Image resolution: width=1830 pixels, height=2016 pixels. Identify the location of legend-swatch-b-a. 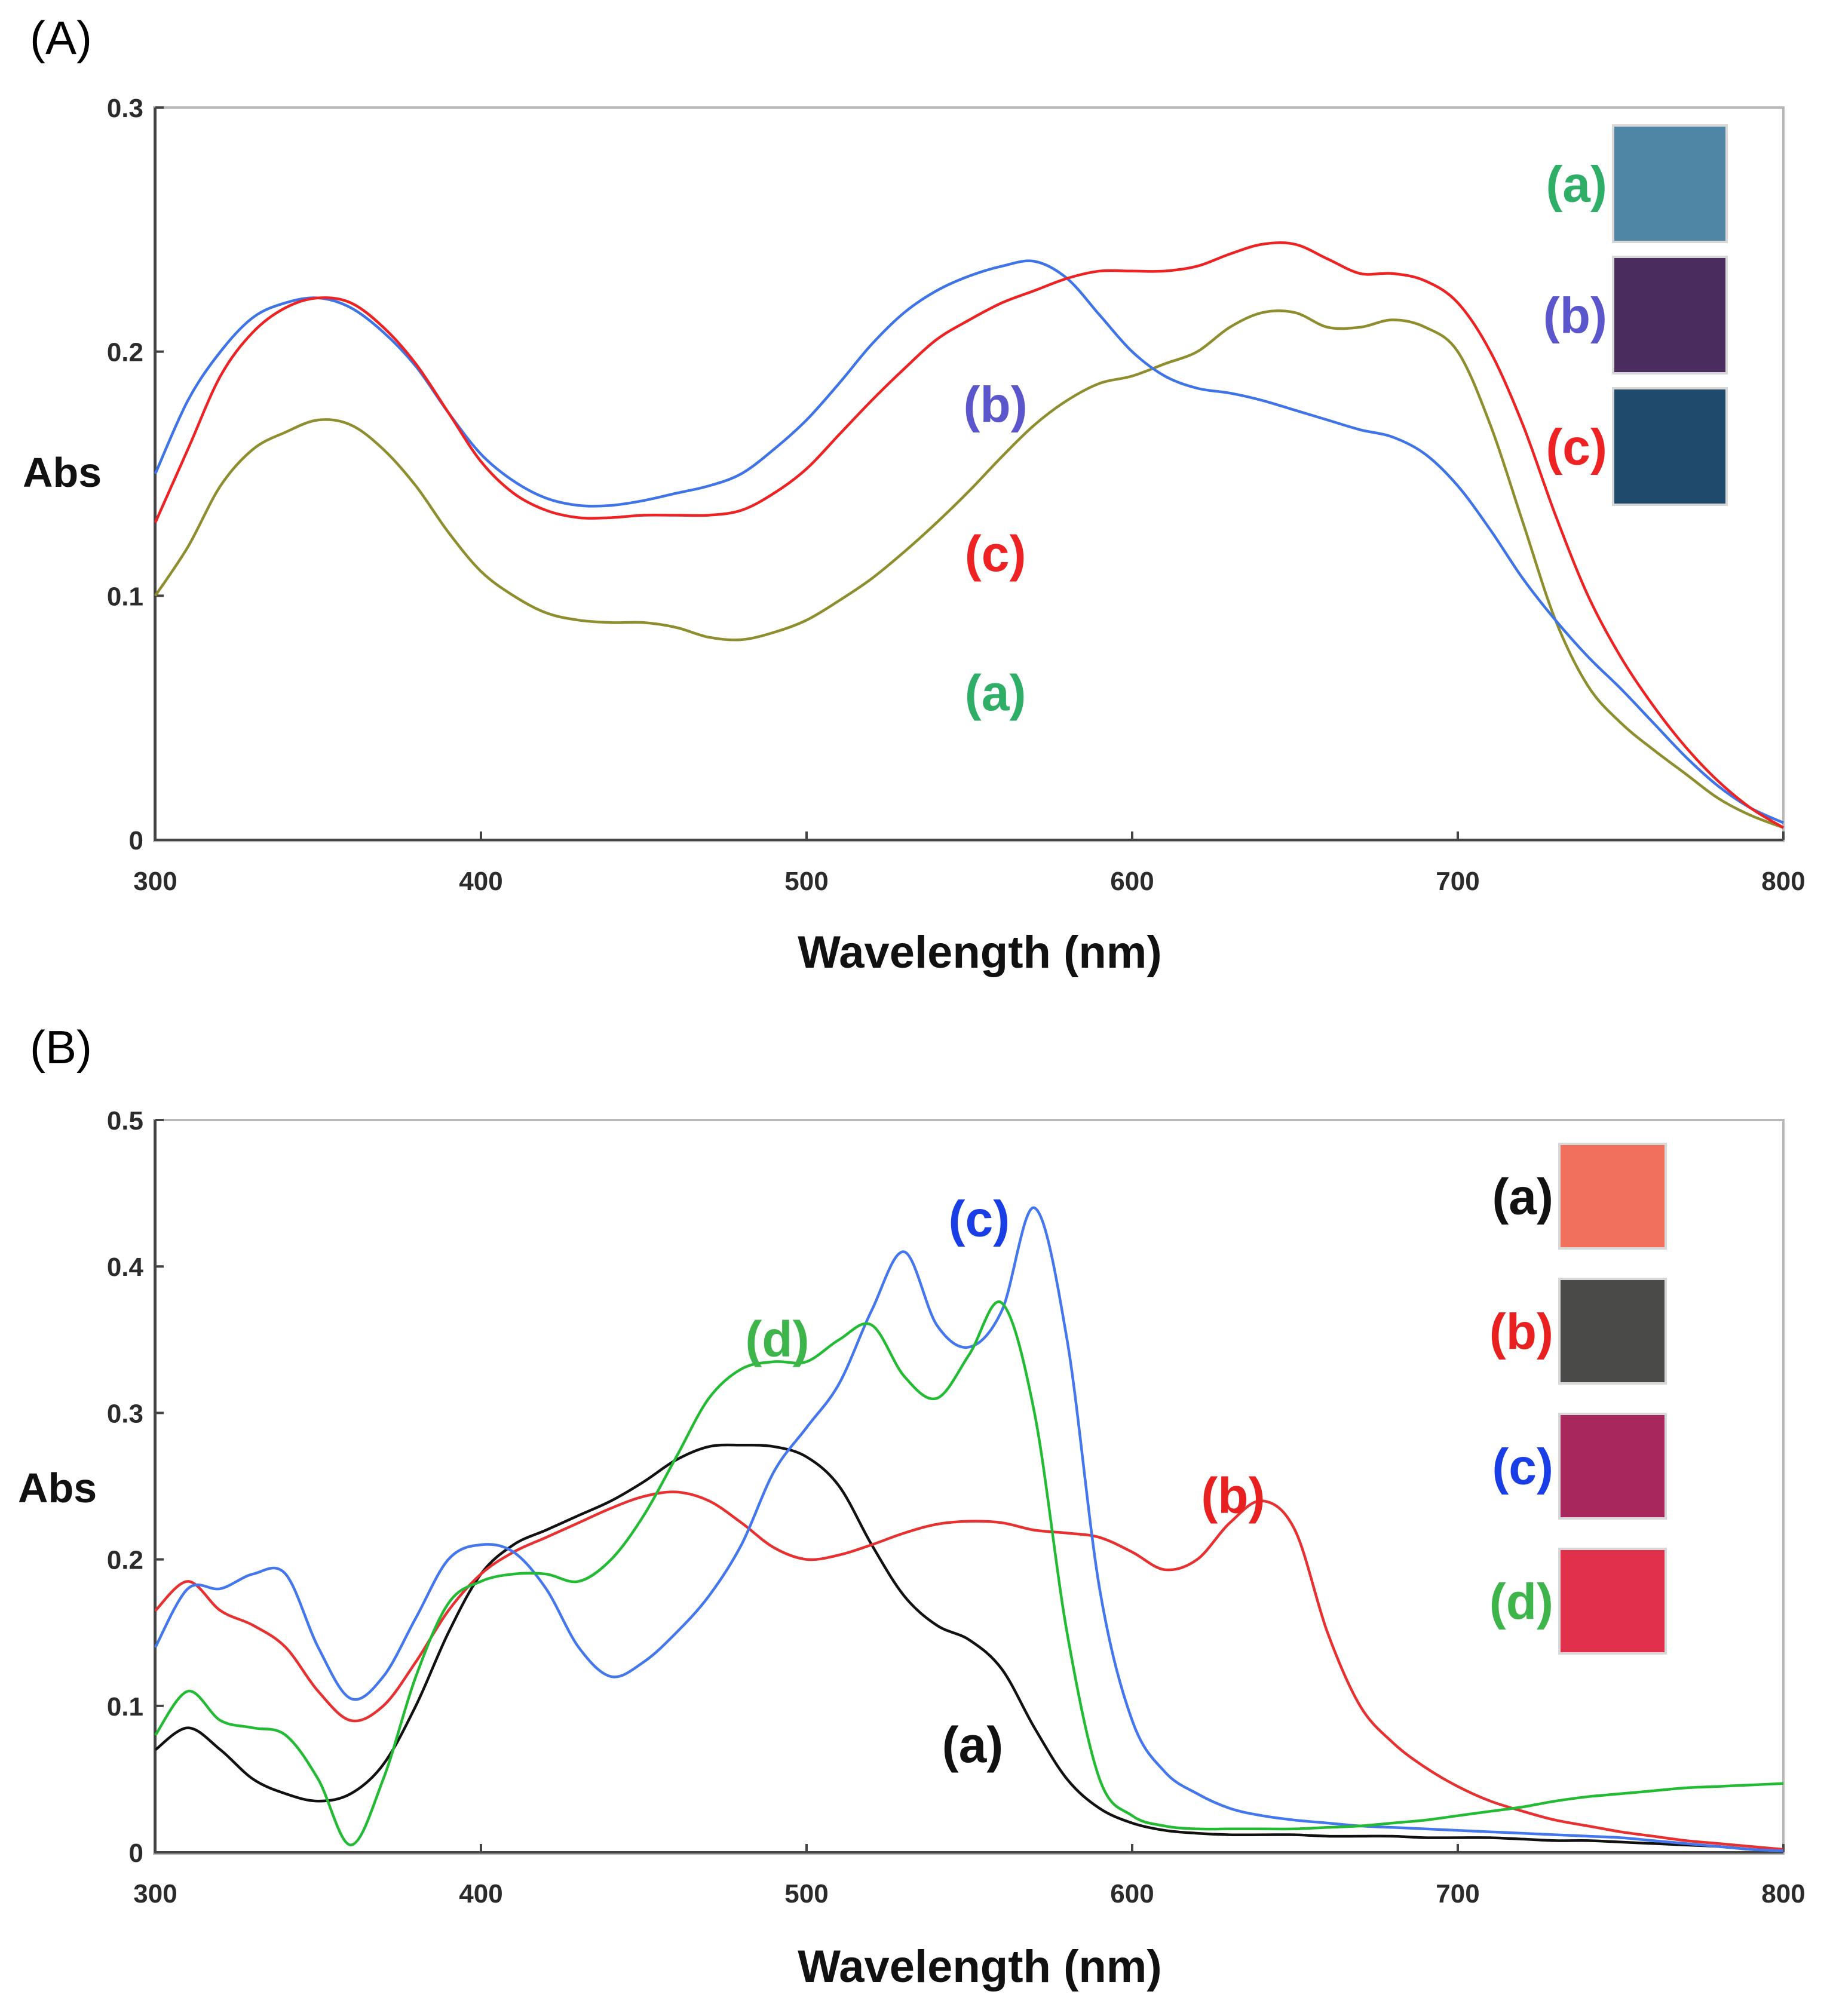
(1670, 315).